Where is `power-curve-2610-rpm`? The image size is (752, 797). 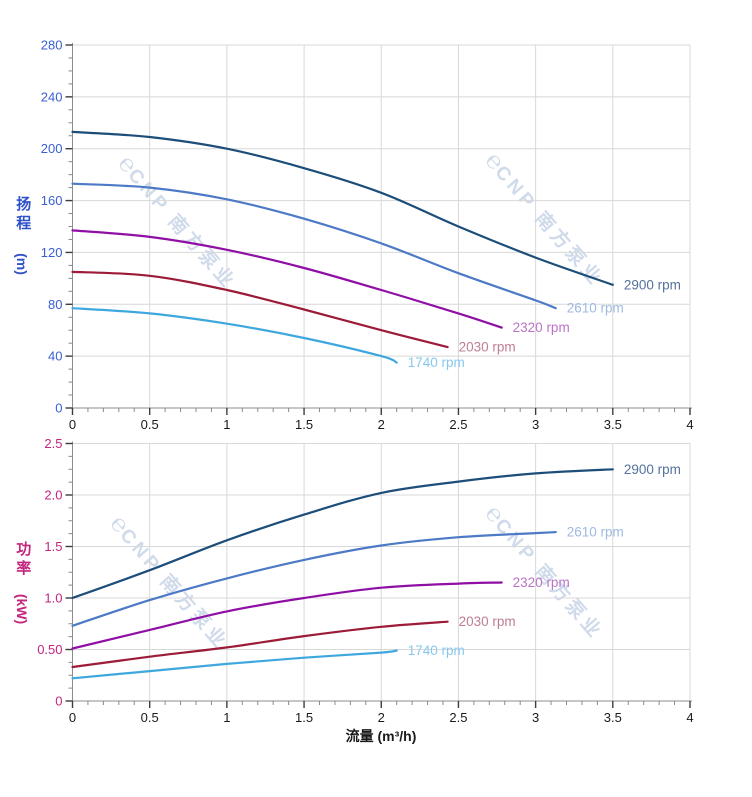
power-curve-2610-rpm is located at coordinates (314, 579).